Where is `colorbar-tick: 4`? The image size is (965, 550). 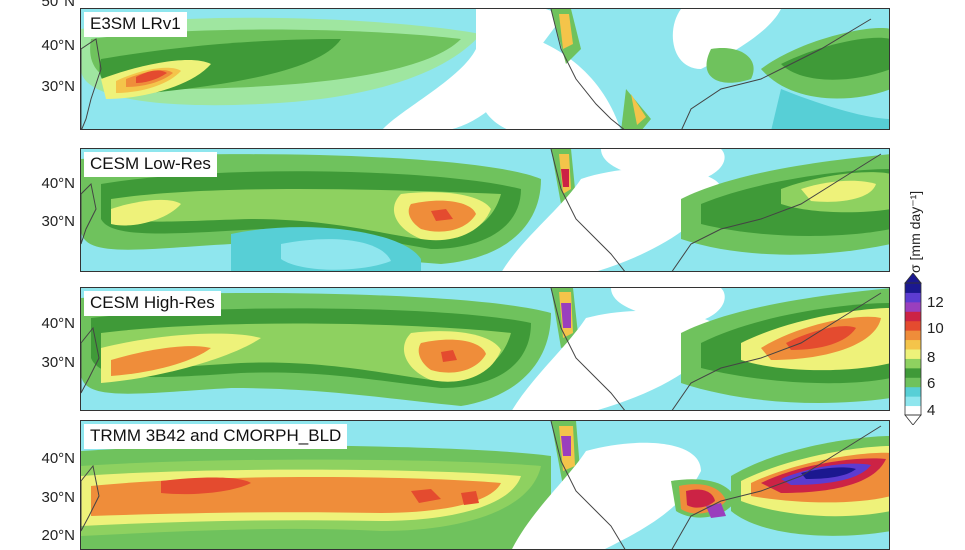 colorbar-tick: 4 is located at coordinates (931, 410).